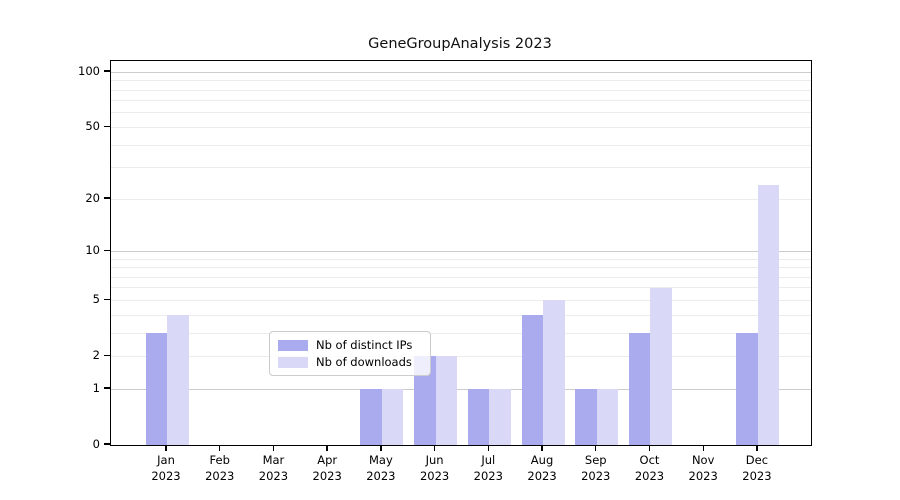 This screenshot has height=500, width=900. What do you see at coordinates (596, 468) in the screenshot?
I see `x-axis-tick-label: Sep 2023` at bounding box center [596, 468].